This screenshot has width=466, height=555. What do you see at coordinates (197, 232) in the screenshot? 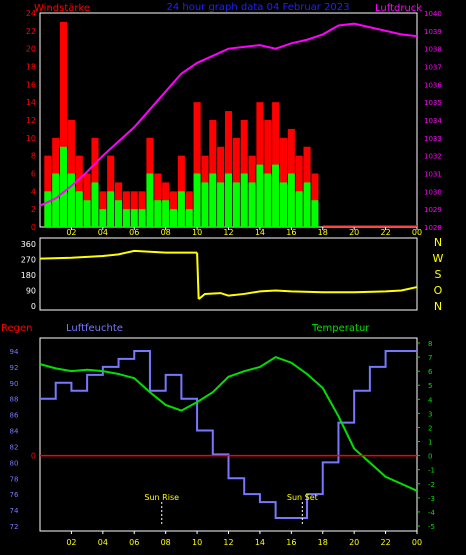
I see `top-panel-x-tick-label: 10` at bounding box center [197, 232].